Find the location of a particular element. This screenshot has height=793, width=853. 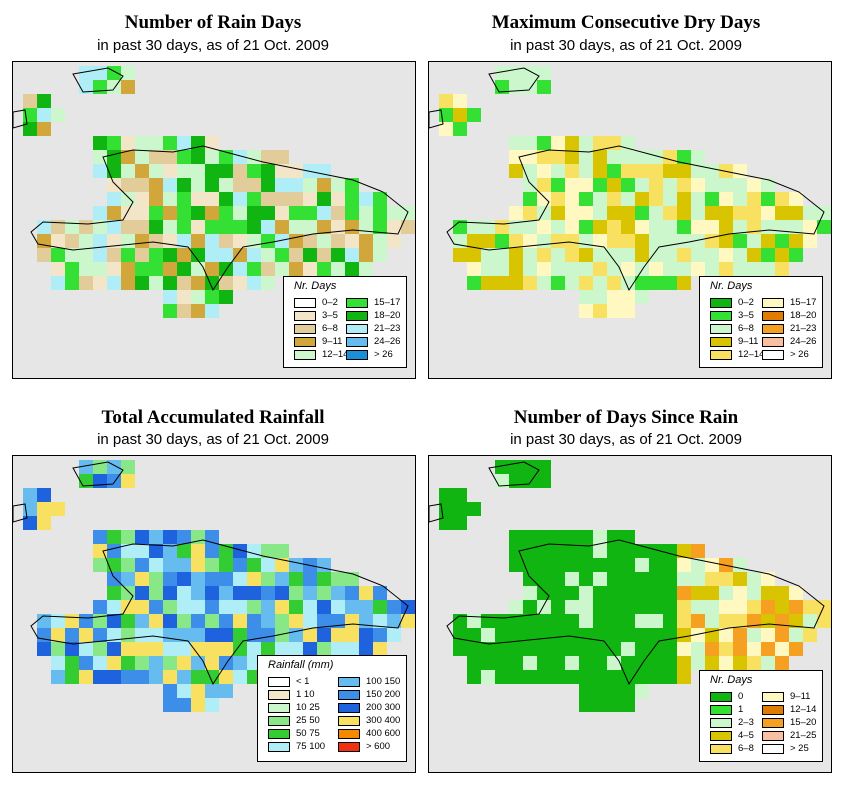

legend-item: 24–26 is located at coordinates (373, 341).